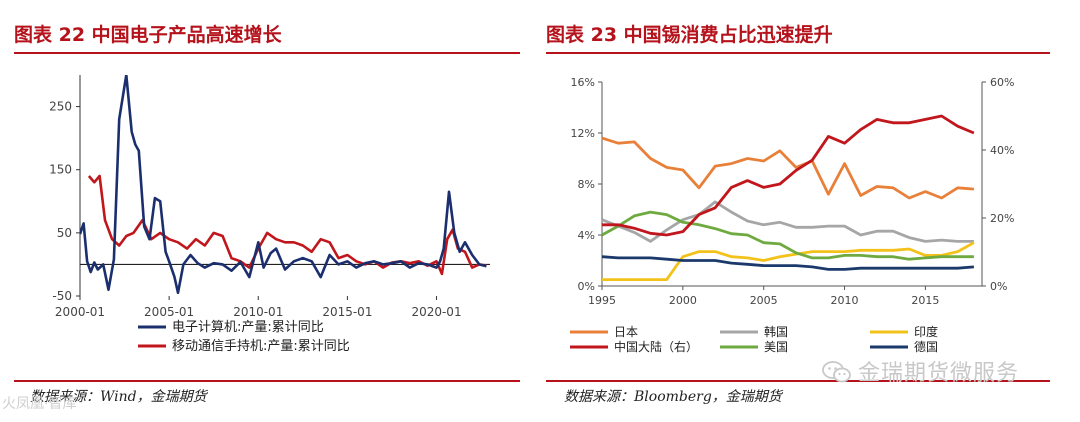 The image size is (1080, 422). I want to click on left-x-tick-label: 2015-01, so click(347, 312).